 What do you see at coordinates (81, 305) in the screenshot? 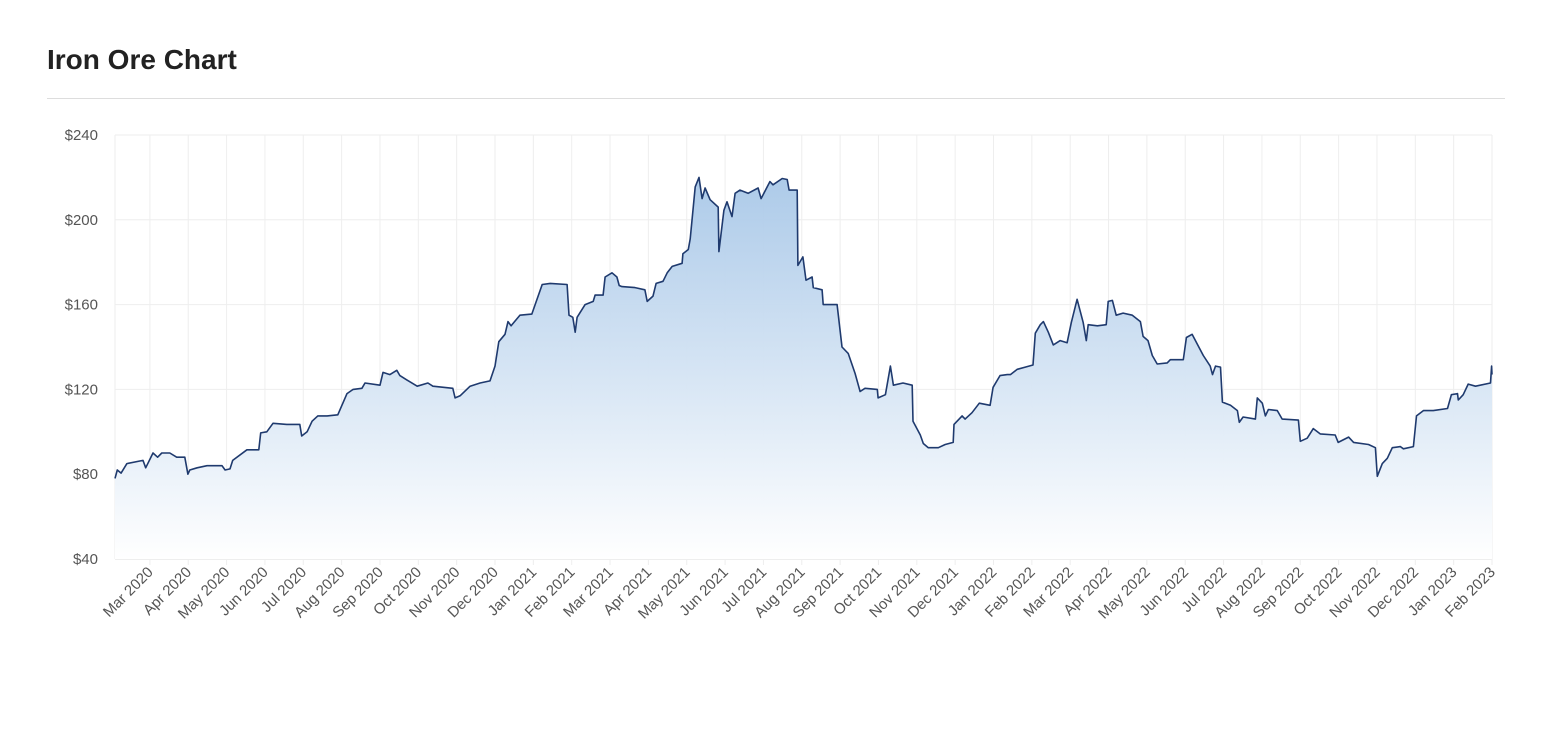
I see `y-tick-label: $160` at bounding box center [81, 305].